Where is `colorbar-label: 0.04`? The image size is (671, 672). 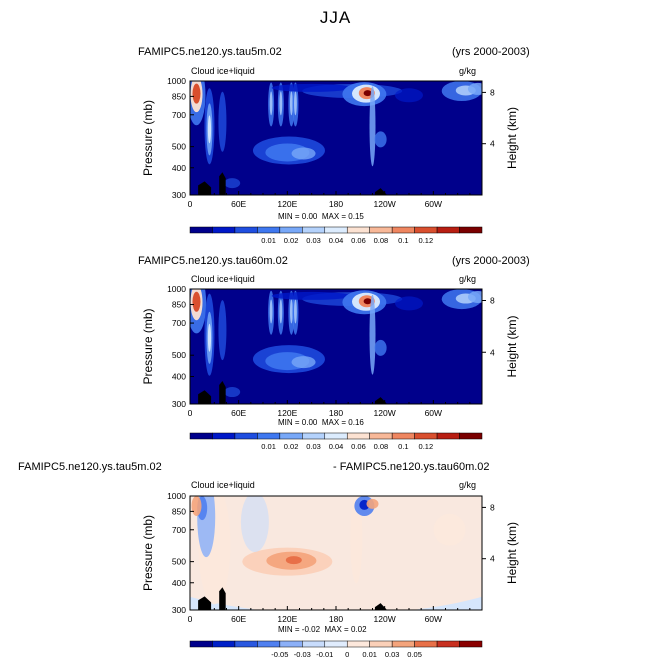 colorbar-label: 0.04 is located at coordinates (336, 240).